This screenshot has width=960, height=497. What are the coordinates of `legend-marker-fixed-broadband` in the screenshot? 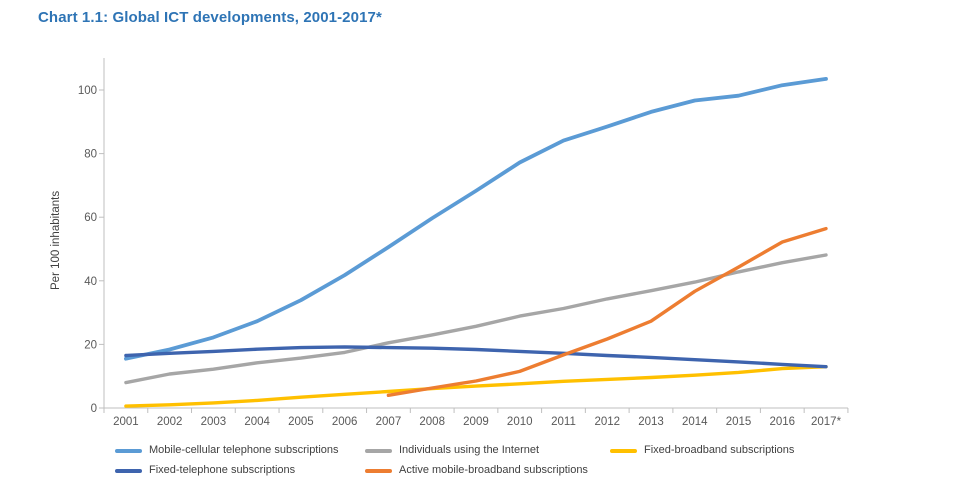 It's located at (623, 450).